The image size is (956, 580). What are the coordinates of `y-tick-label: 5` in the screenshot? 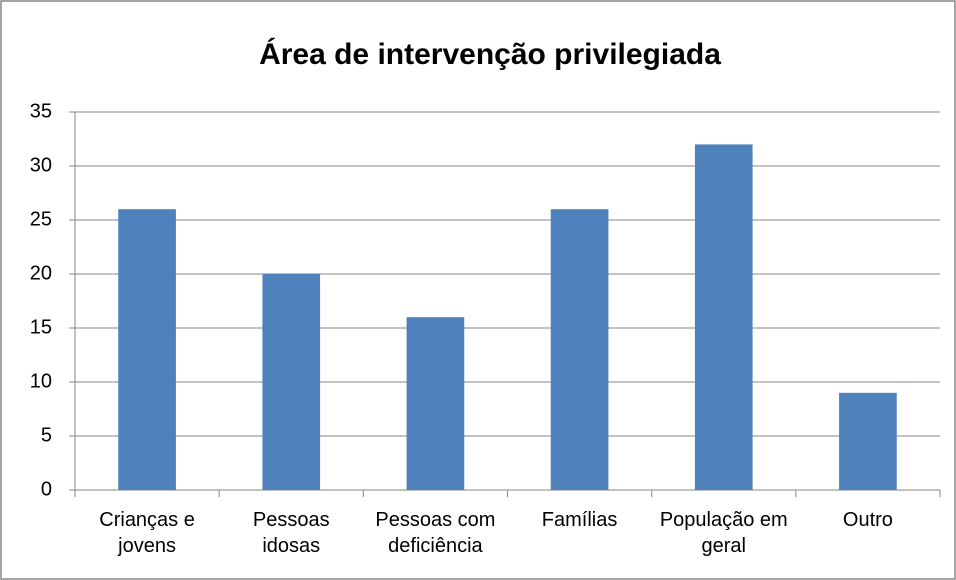 It's located at (46, 435).